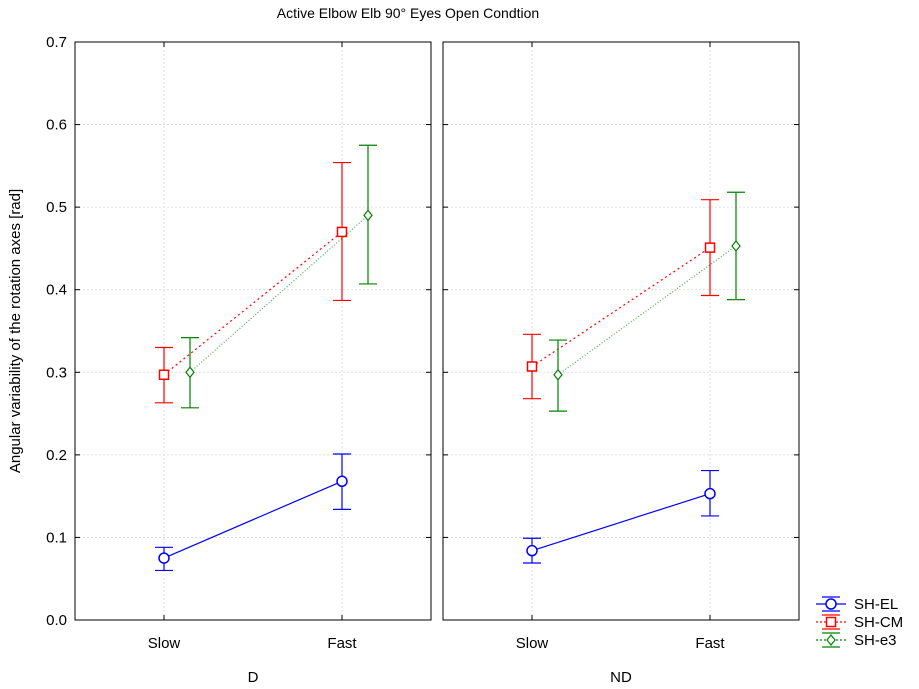 This screenshot has height=689, width=919. I want to click on legend-item-sh-e3: SH-e3, so click(856, 640).